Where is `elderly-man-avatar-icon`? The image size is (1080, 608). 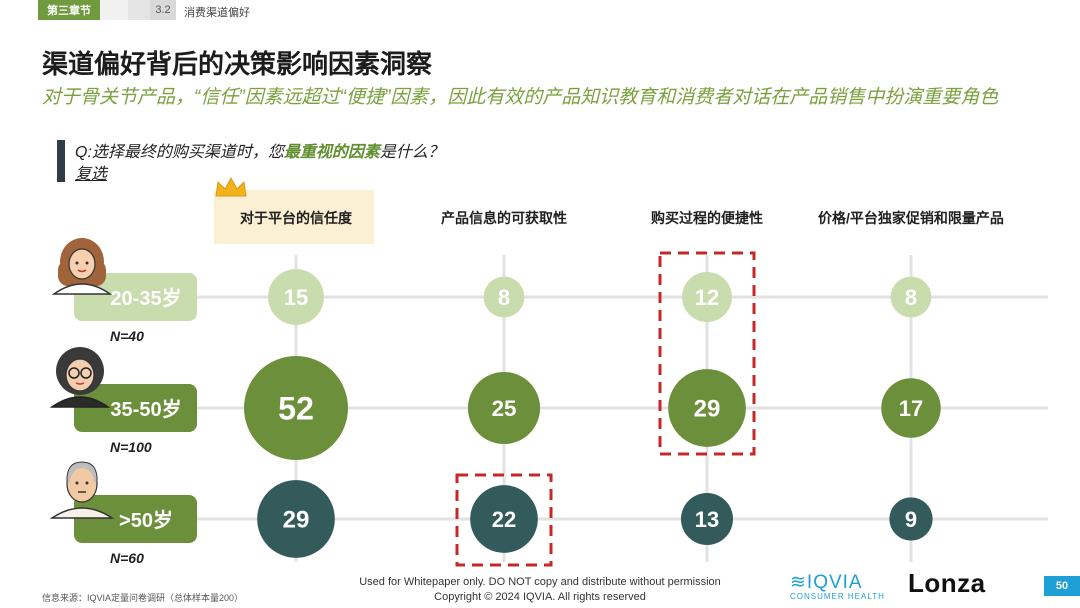
elderly-man-avatar-icon is located at coordinates (82, 490).